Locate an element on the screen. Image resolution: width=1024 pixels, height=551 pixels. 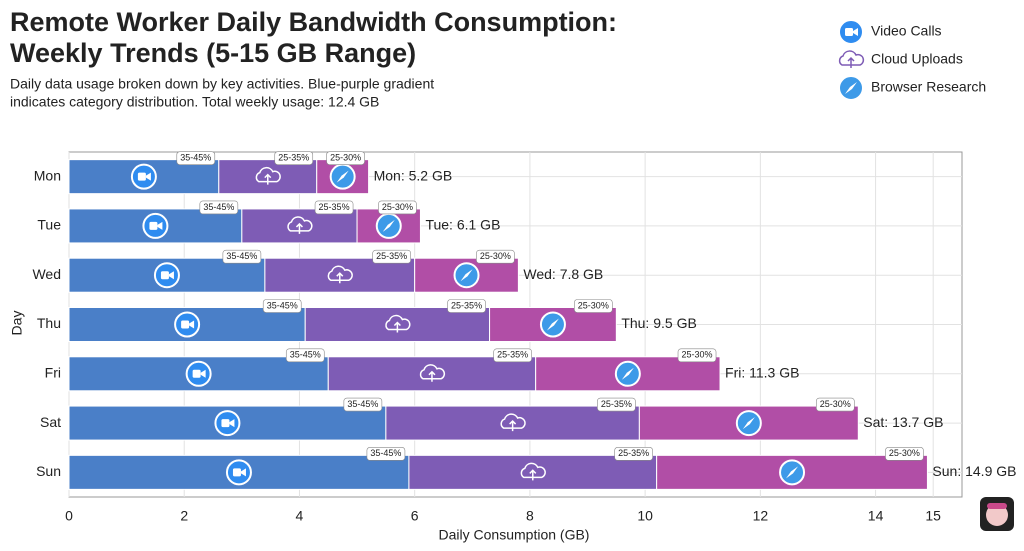
total-label: Sat: 13.7 GB is located at coordinates (903, 422).